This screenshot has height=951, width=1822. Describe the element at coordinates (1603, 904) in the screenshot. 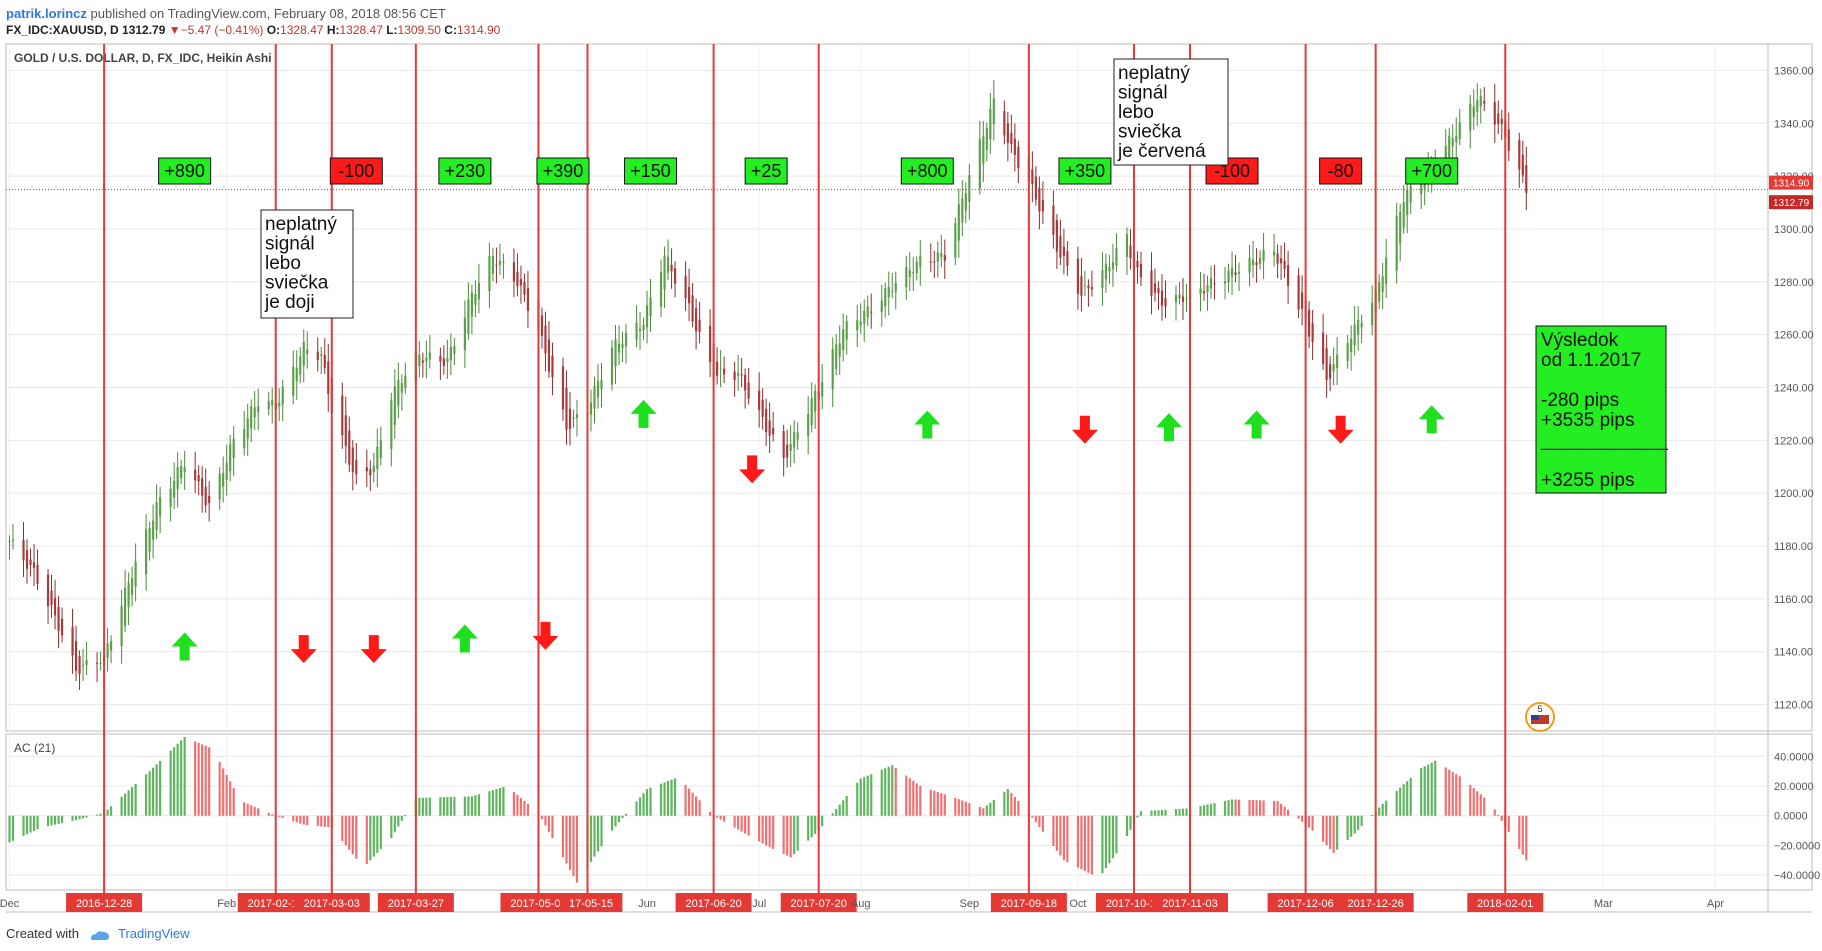

I see `time-tick-label: Mar` at that location.